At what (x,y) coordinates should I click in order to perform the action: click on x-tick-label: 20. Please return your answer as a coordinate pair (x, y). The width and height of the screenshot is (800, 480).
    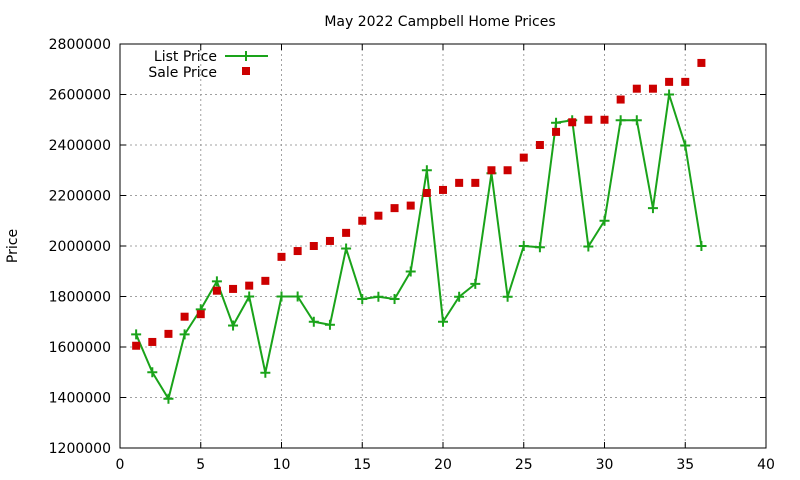
    Looking at the image, I should click on (443, 465).